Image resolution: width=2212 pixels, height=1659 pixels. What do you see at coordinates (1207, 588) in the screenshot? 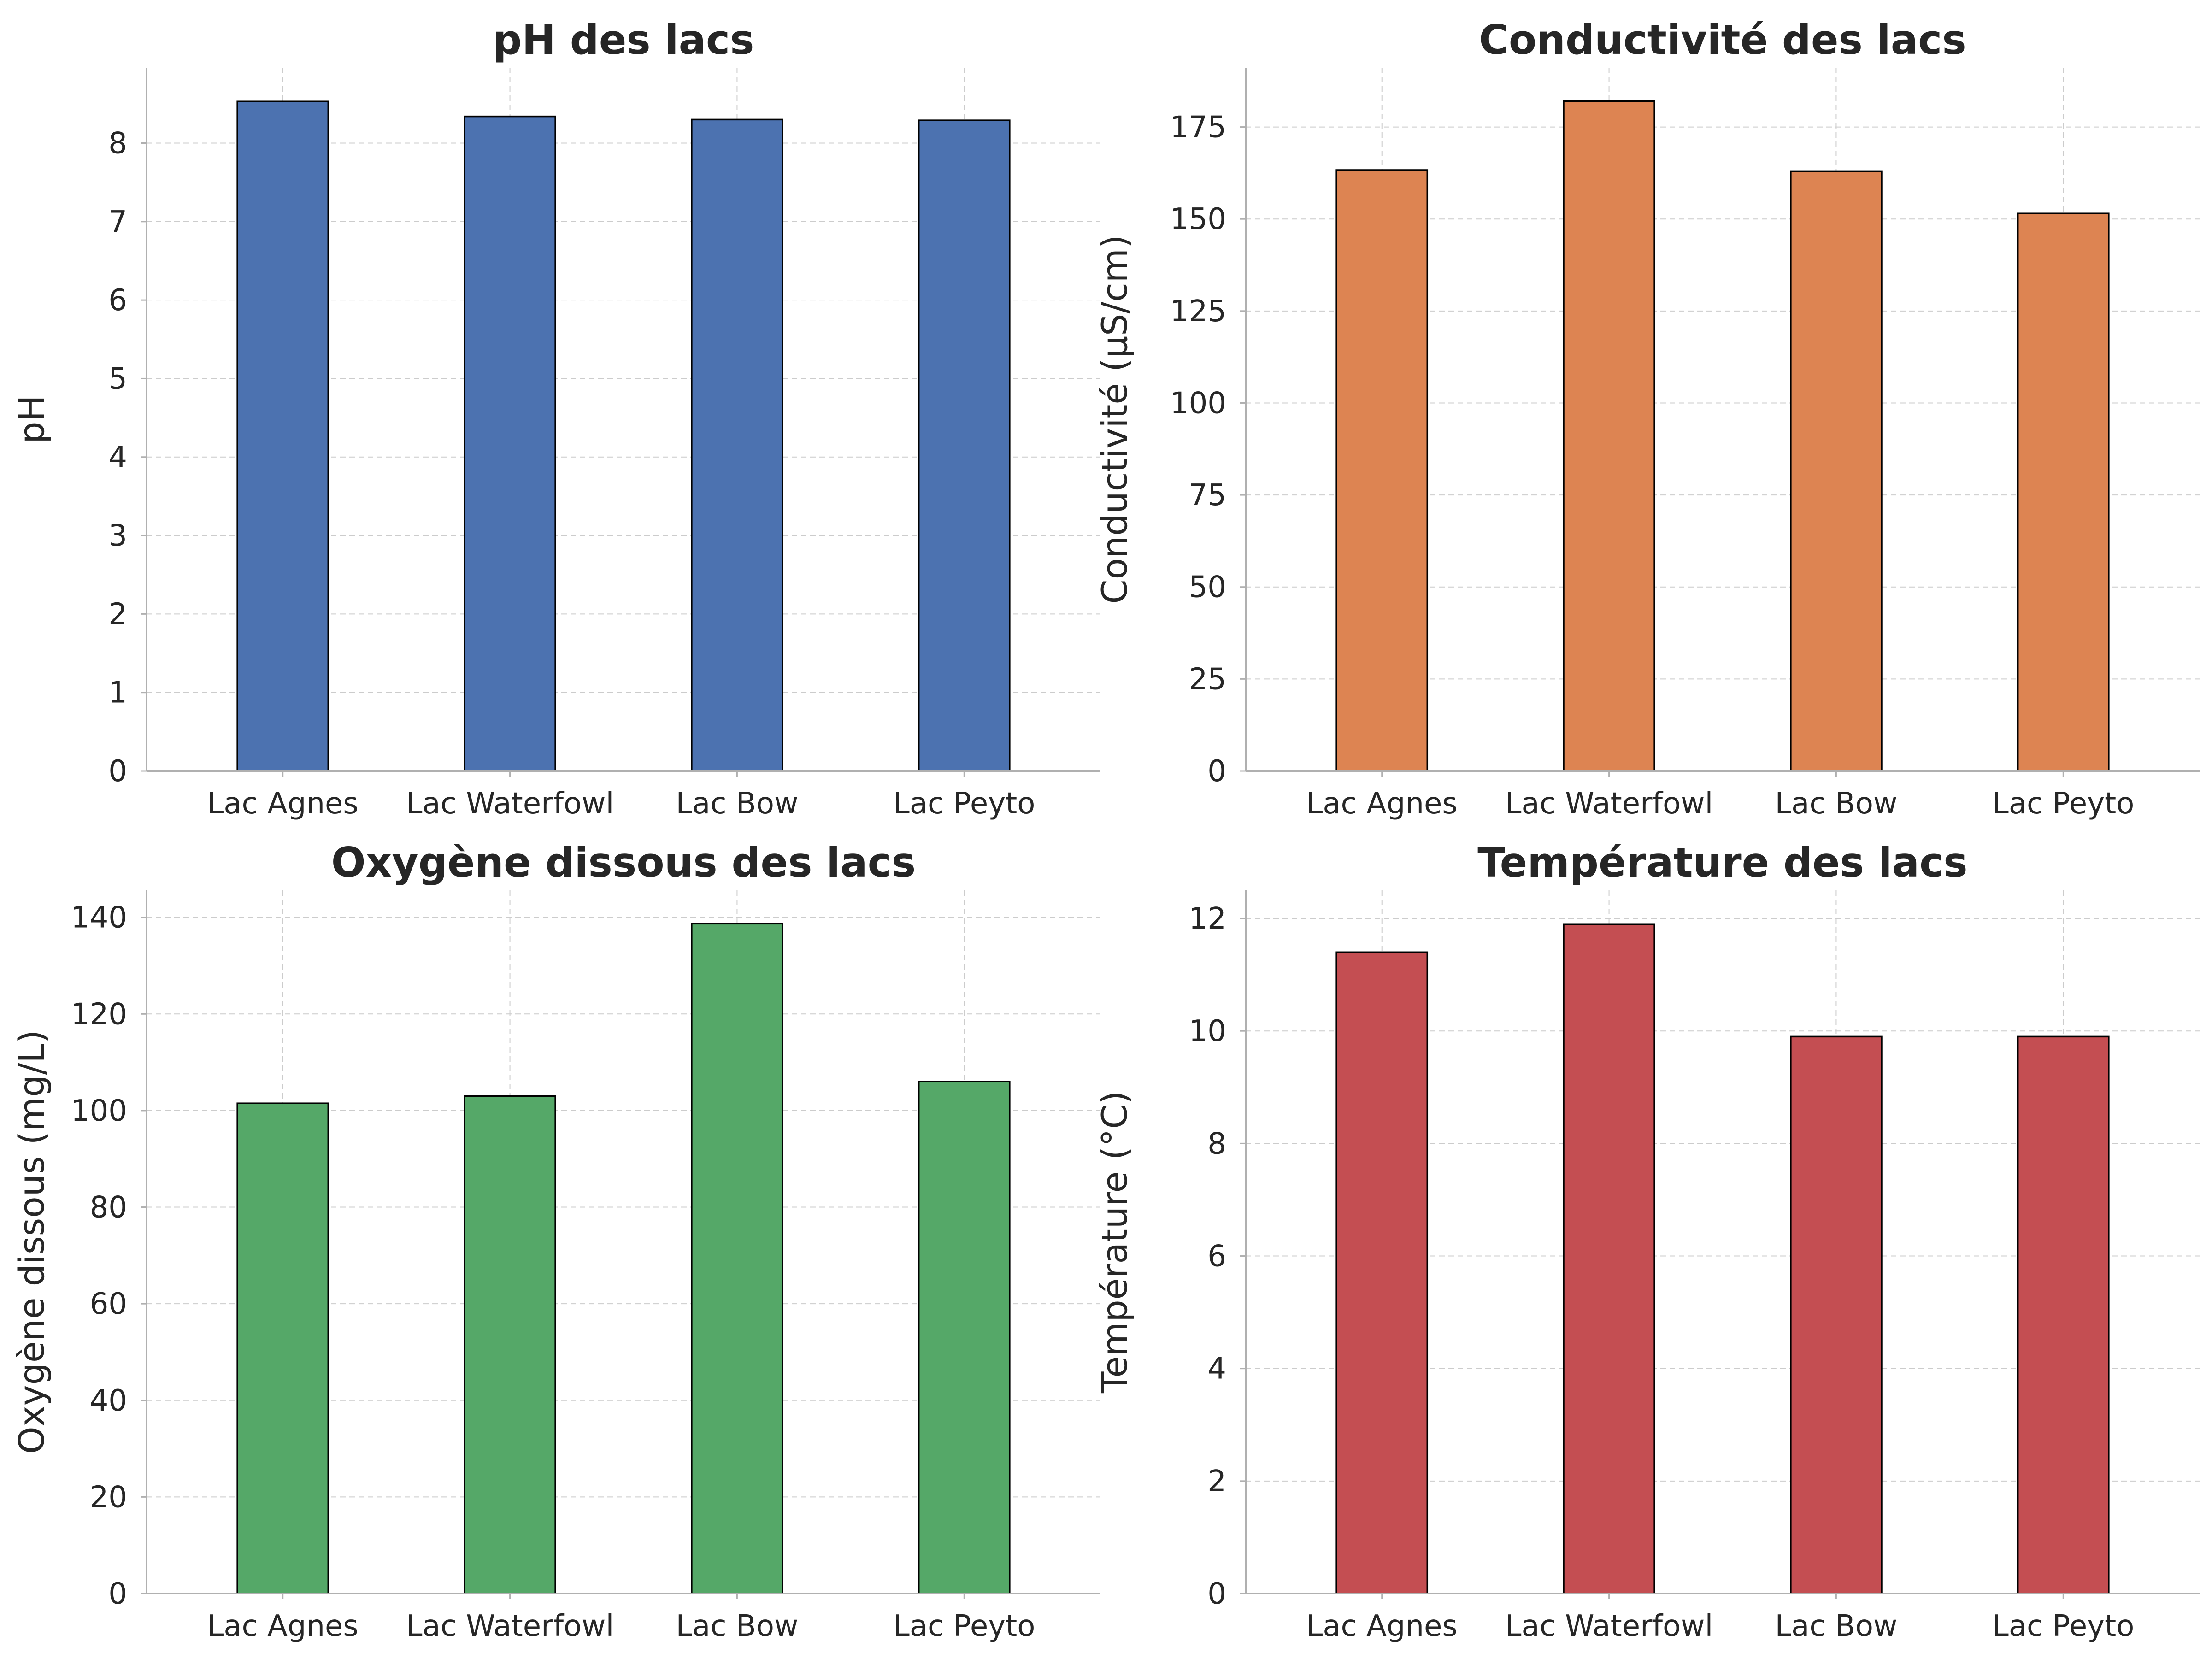
I see `y-tick-label: 50` at bounding box center [1207, 588].